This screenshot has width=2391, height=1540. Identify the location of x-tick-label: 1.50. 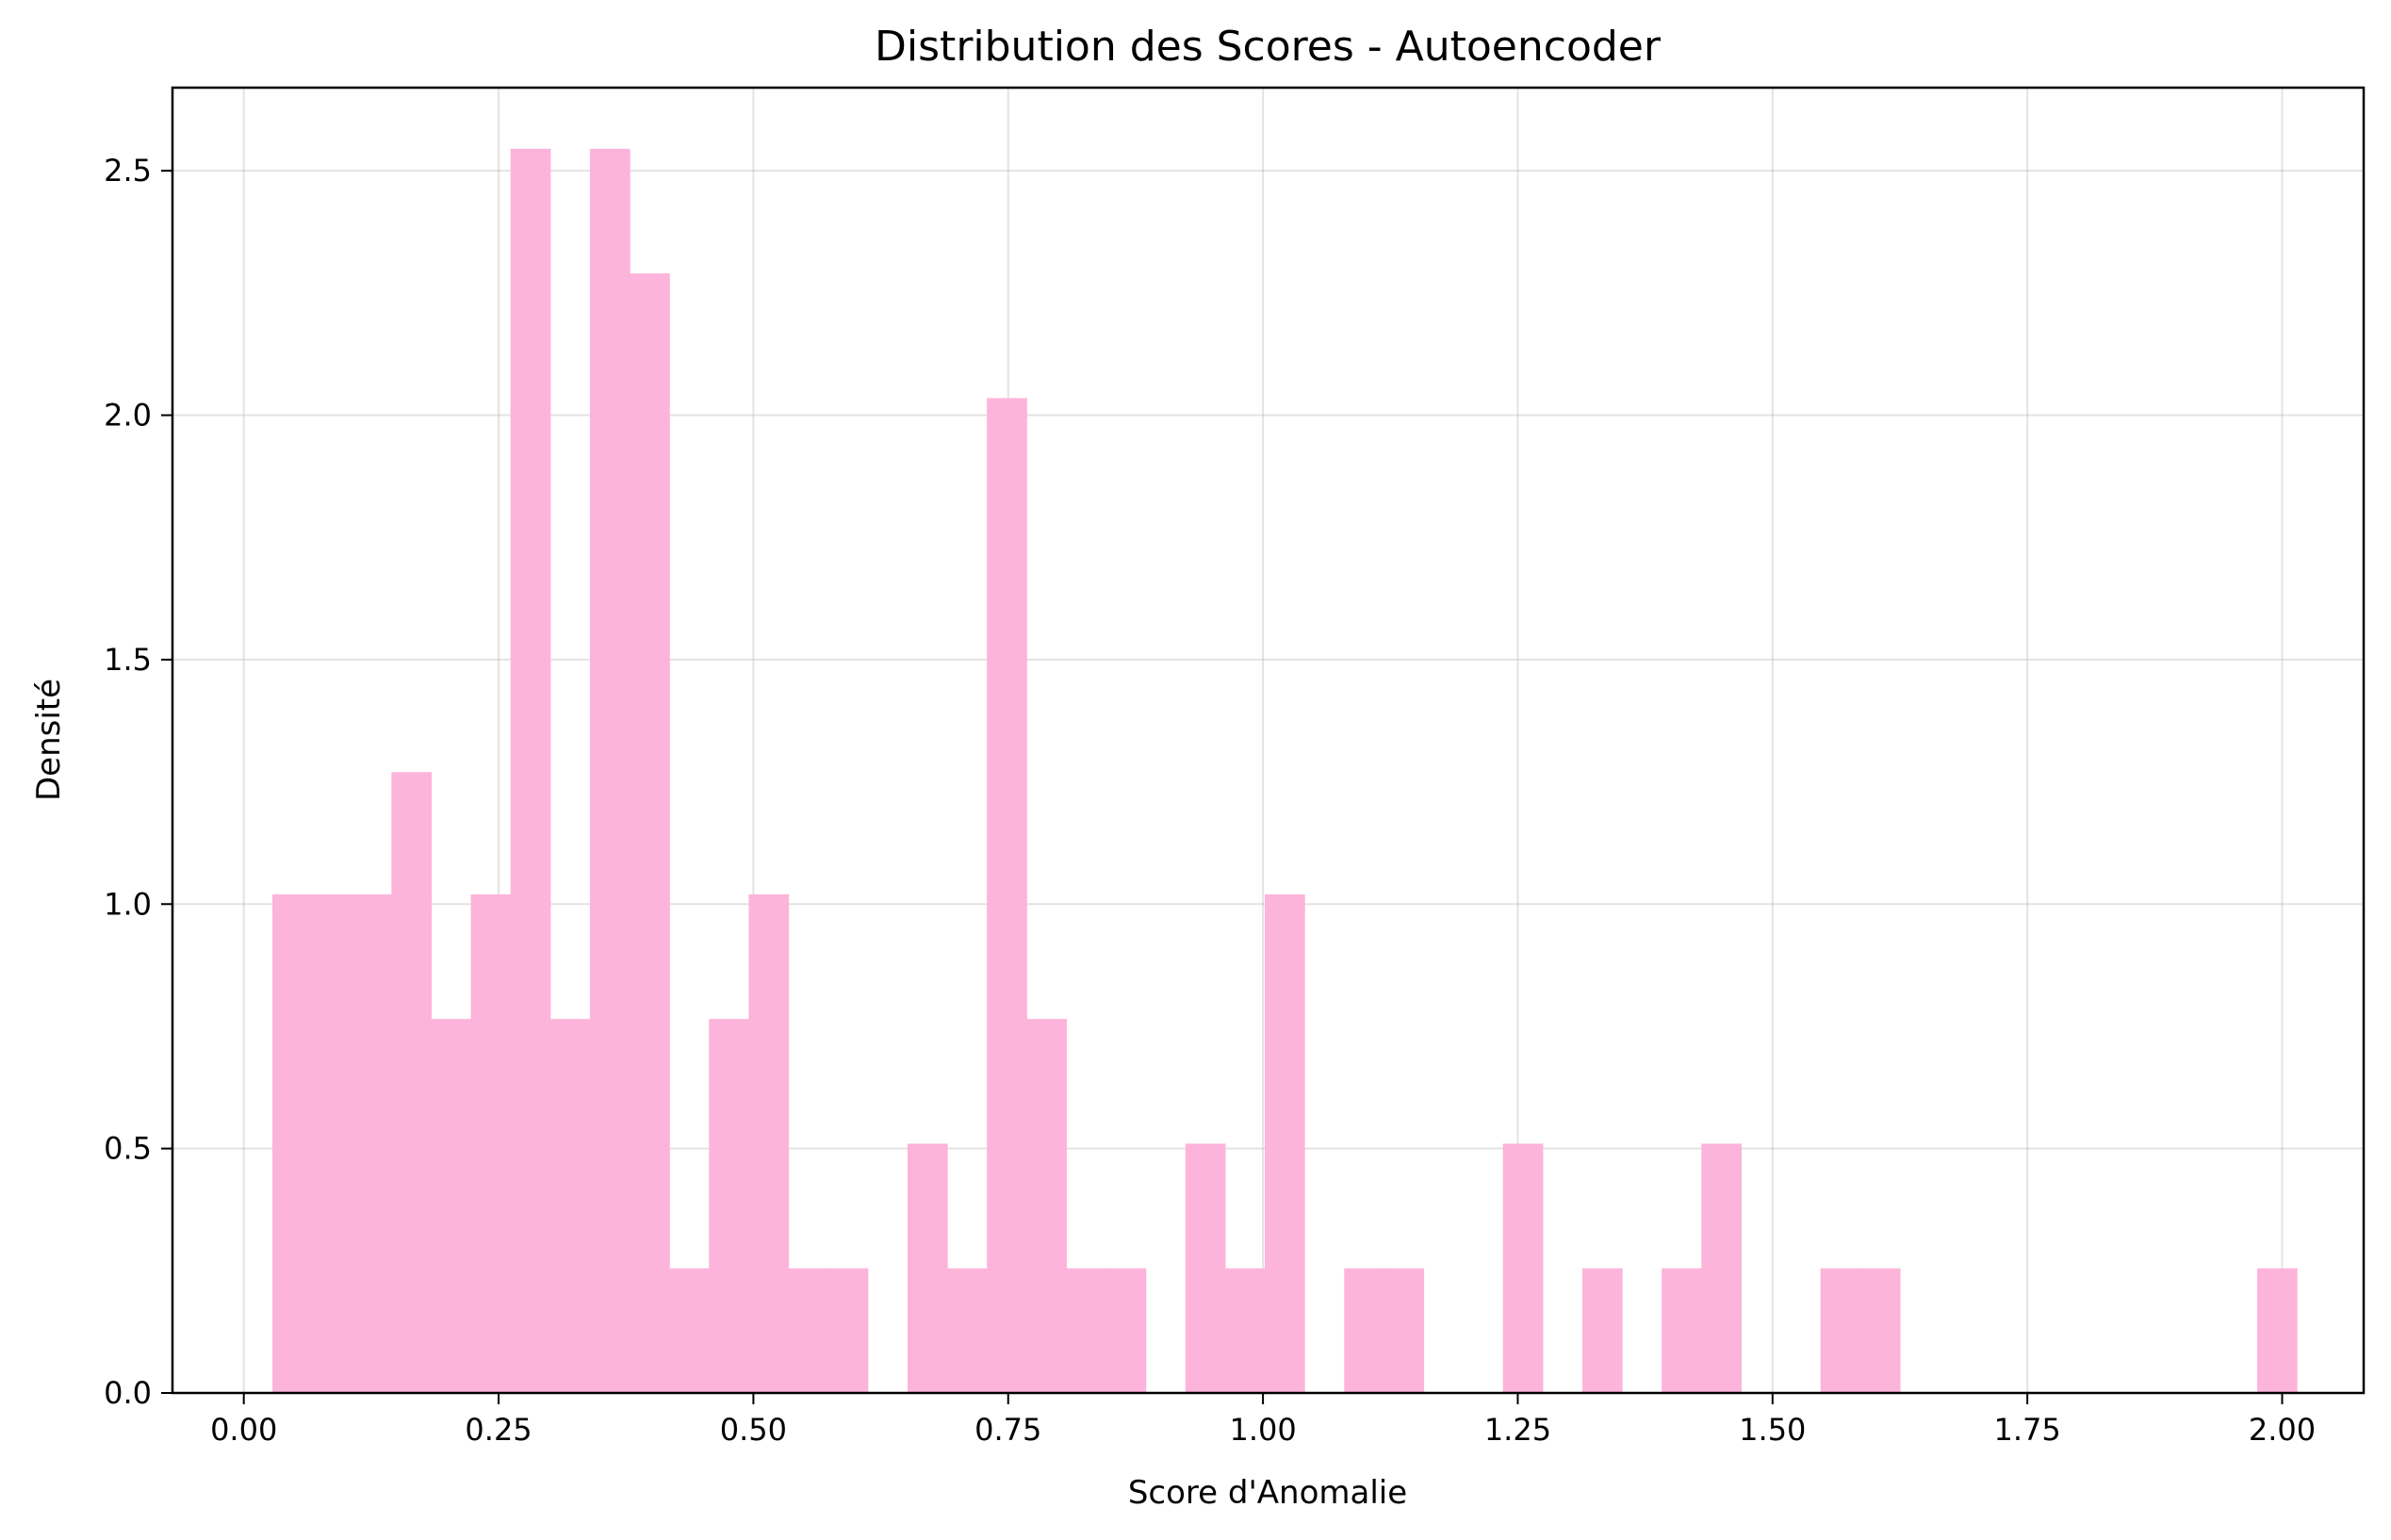
(1772, 1430).